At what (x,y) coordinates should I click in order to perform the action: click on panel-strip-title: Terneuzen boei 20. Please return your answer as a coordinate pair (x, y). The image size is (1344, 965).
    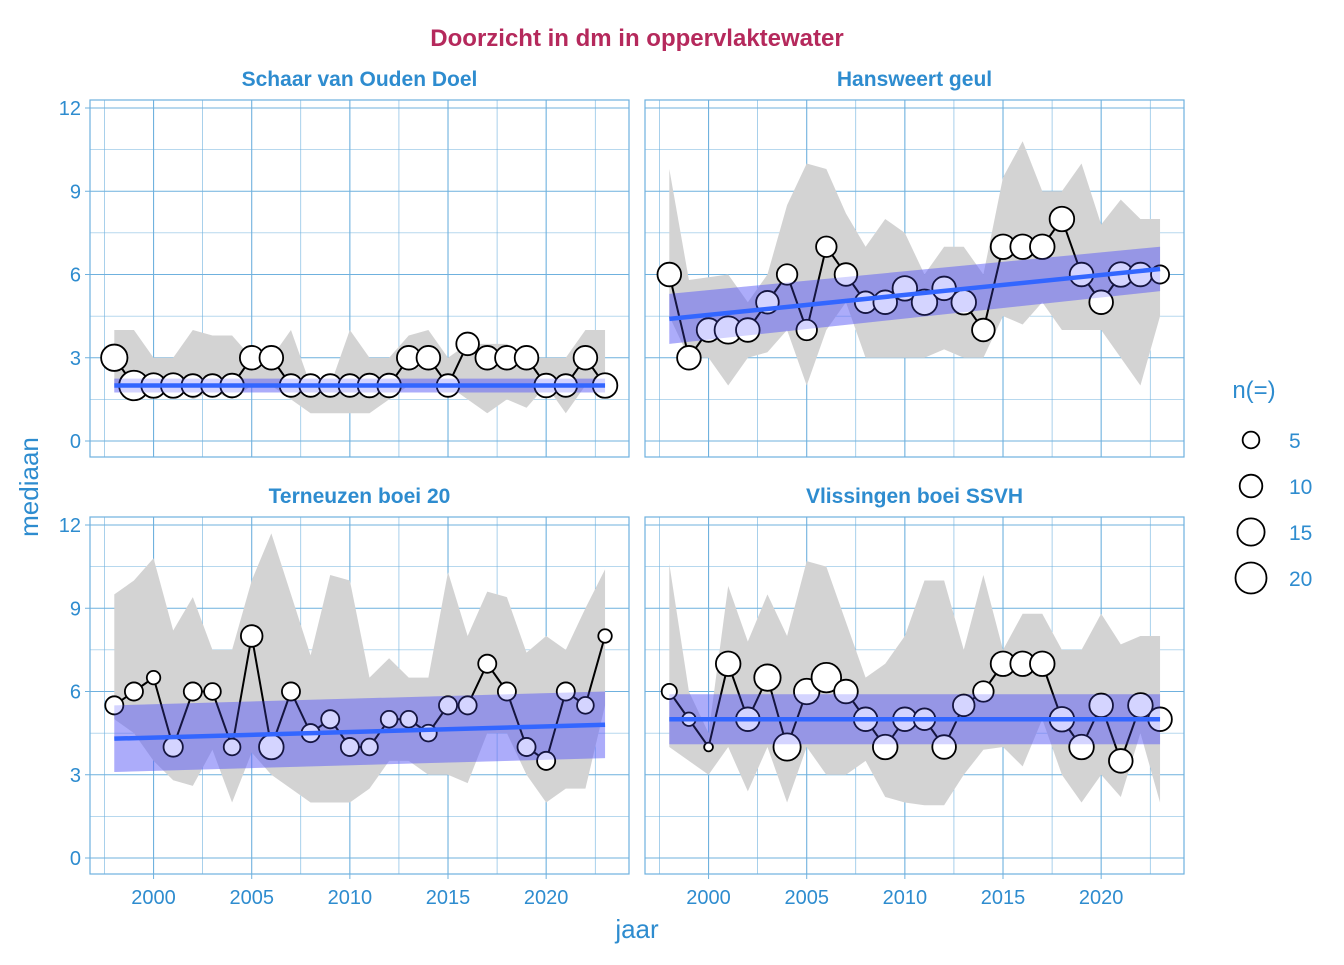
    Looking at the image, I should click on (360, 496).